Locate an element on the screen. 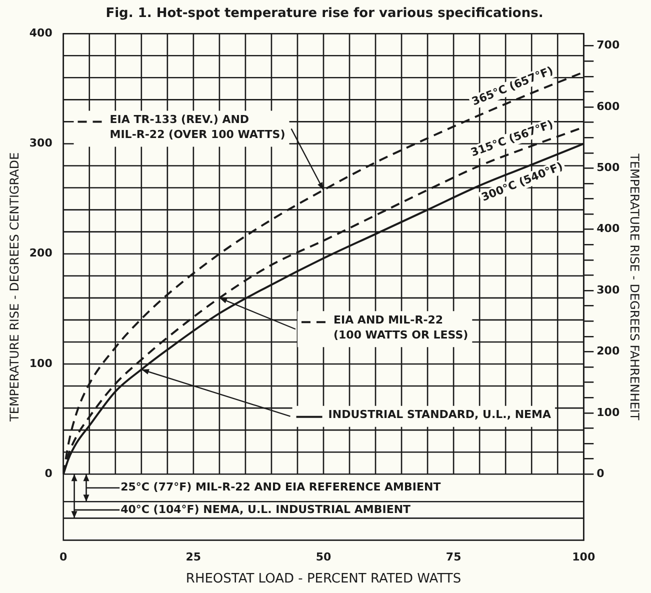 The width and height of the screenshot is (651, 593). x-tick-label: 50 is located at coordinates (324, 557).